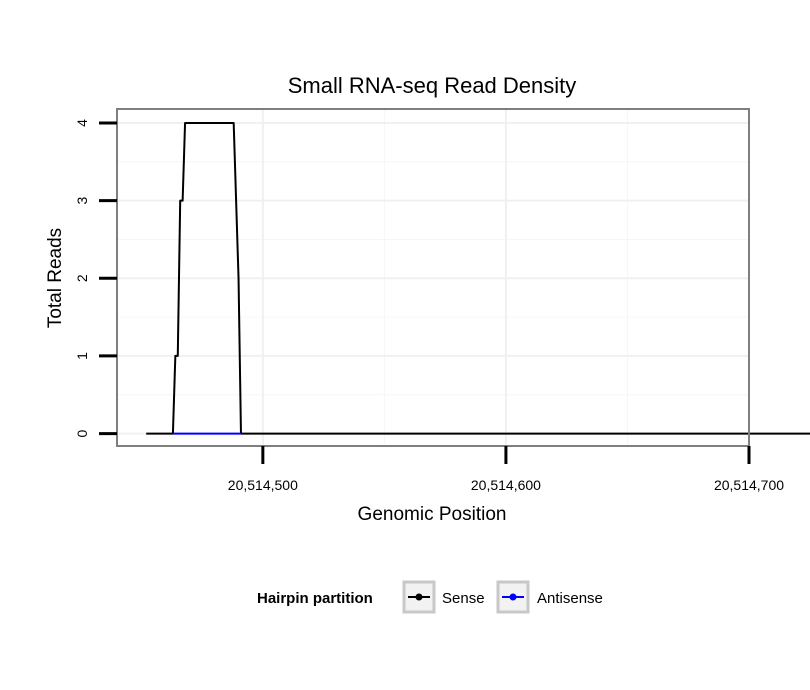  Describe the element at coordinates (506, 469) in the screenshot. I see `x-axis: 20,514,500 20,514,600 20,514,700` at that location.